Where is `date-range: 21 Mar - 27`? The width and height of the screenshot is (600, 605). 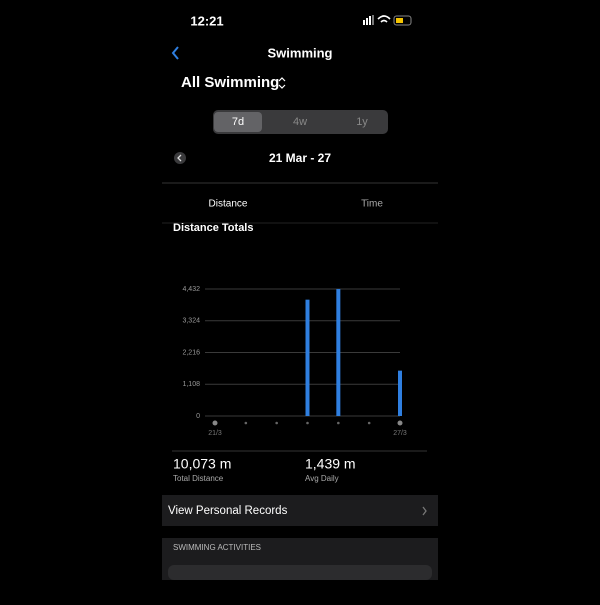 date-range: 21 Mar - 27 is located at coordinates (300, 158).